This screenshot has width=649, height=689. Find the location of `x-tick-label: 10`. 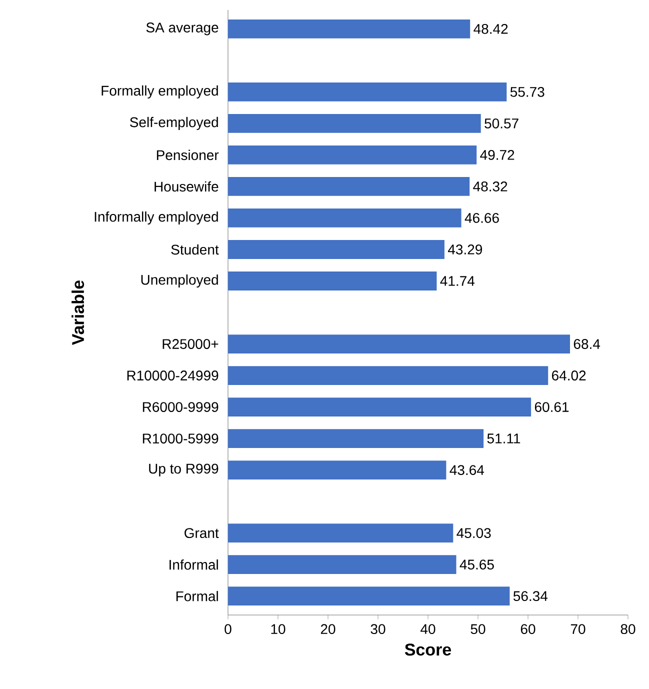

x-tick-label: 10 is located at coordinates (278, 629).